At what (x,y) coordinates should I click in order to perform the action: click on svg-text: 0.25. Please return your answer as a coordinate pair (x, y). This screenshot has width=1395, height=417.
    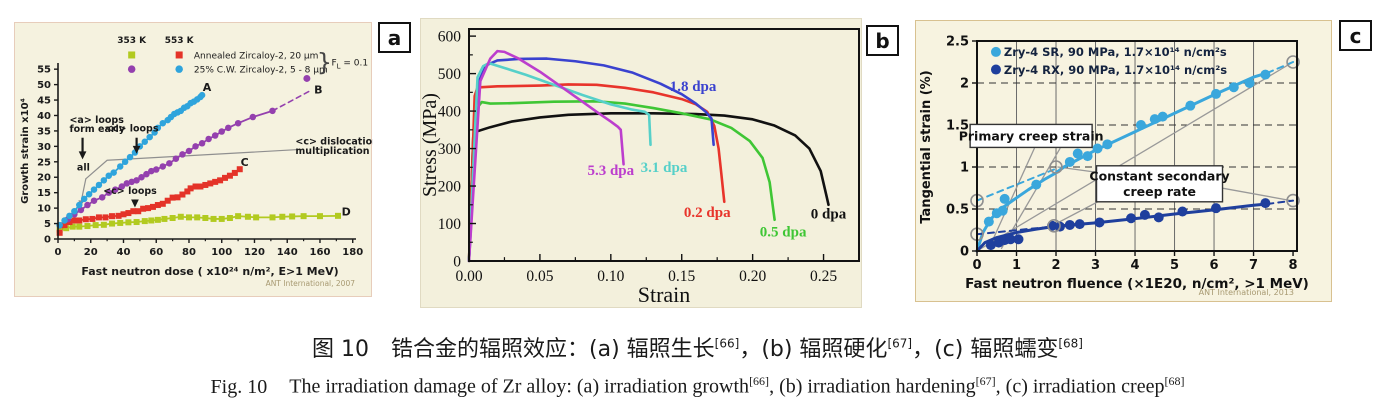
    Looking at the image, I should click on (823, 276).